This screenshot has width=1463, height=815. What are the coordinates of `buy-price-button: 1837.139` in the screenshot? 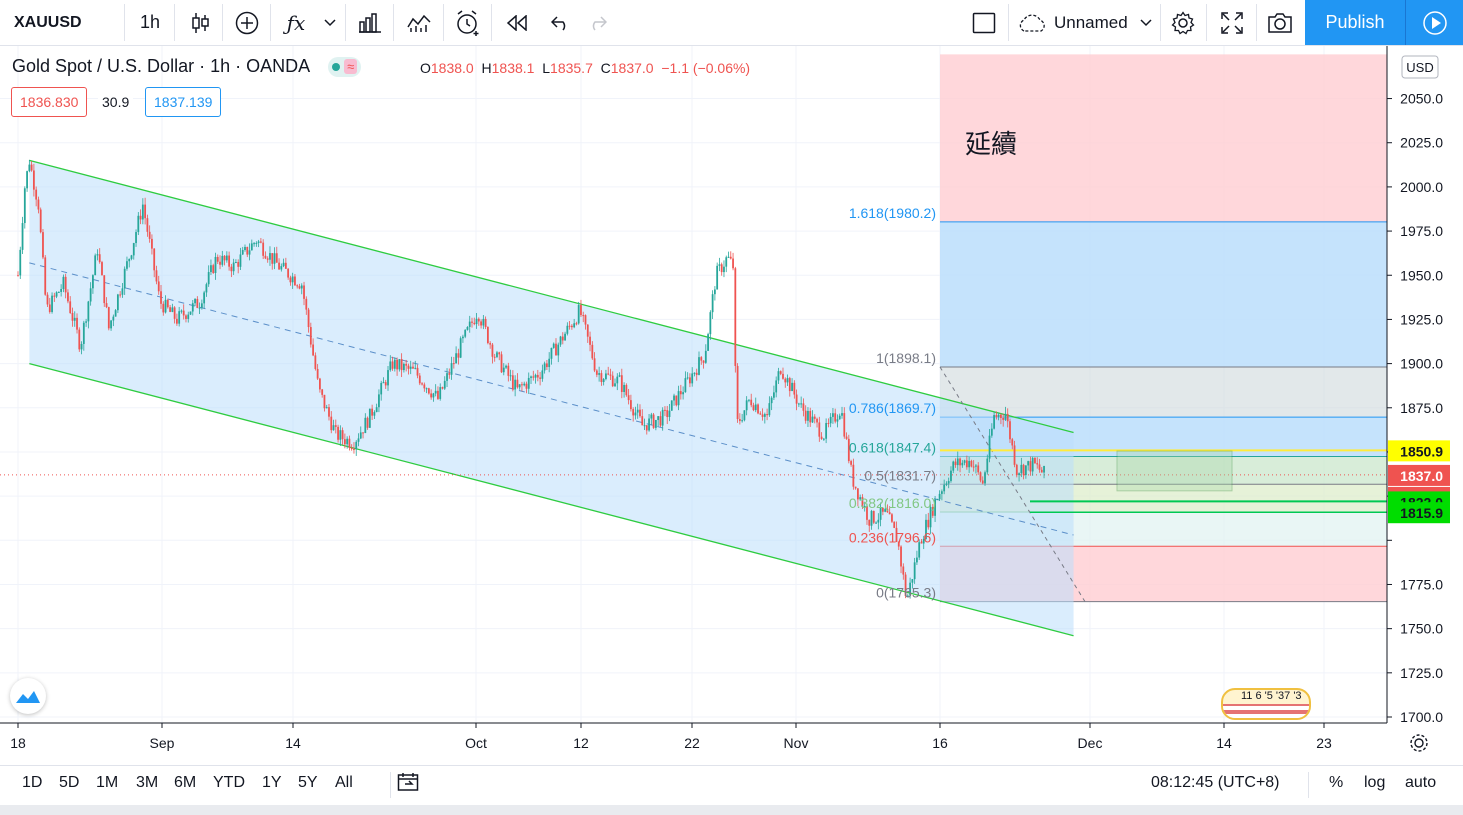 It's located at (183, 102).